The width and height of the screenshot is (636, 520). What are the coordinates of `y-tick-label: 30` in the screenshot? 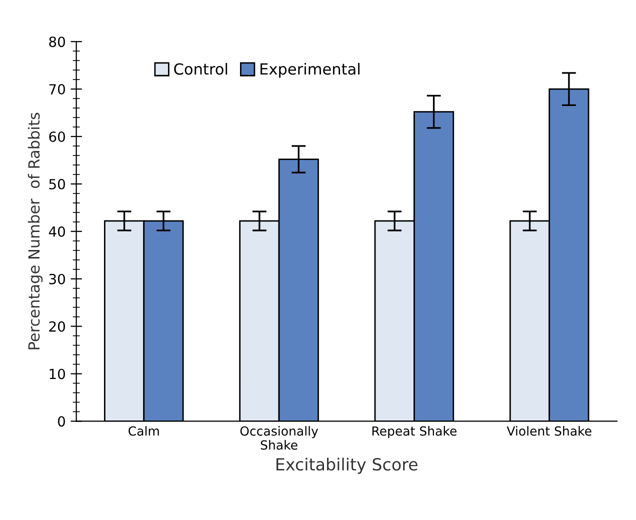 It's located at (57, 279).